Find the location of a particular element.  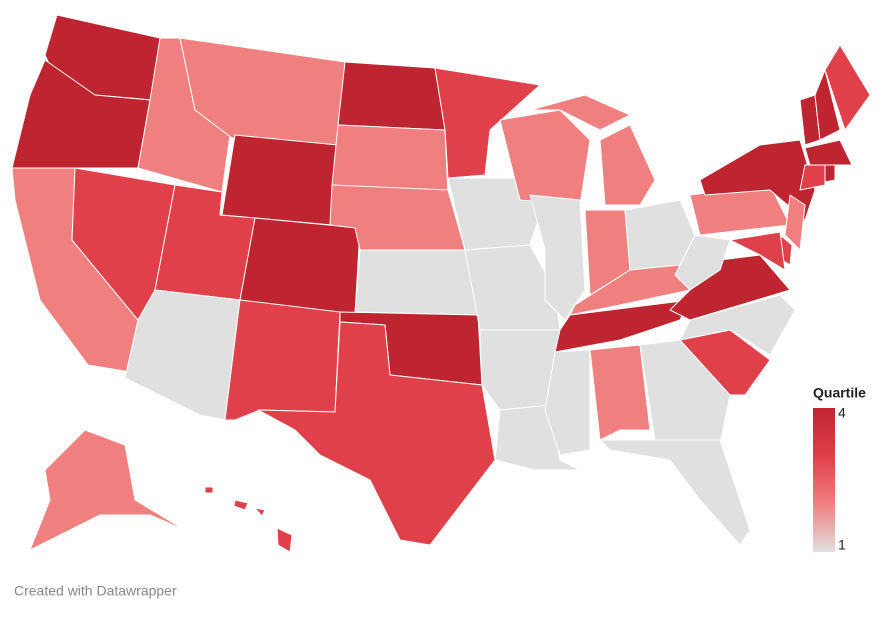

legend-bar is located at coordinates (824, 480).